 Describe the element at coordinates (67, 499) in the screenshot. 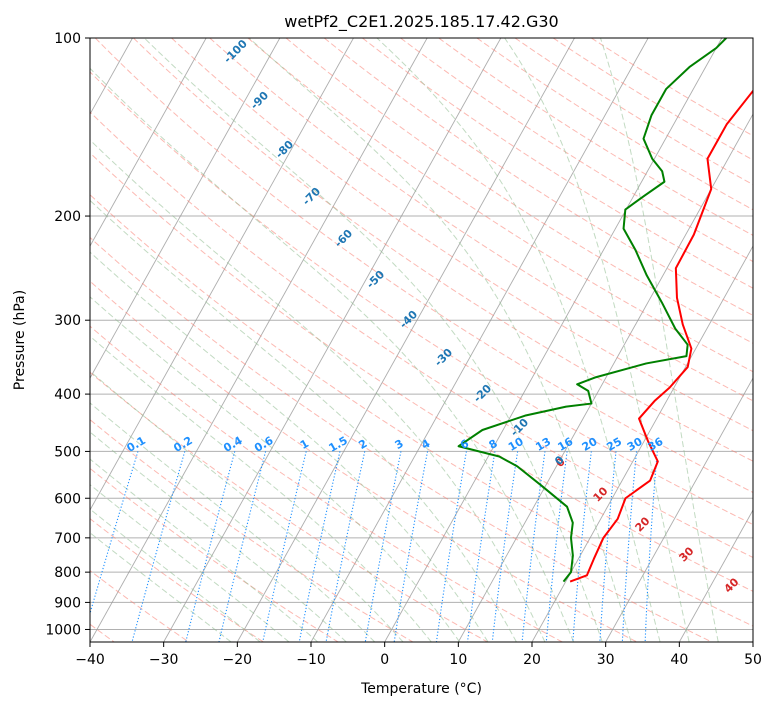

I see `y-tick-label: 600` at that location.